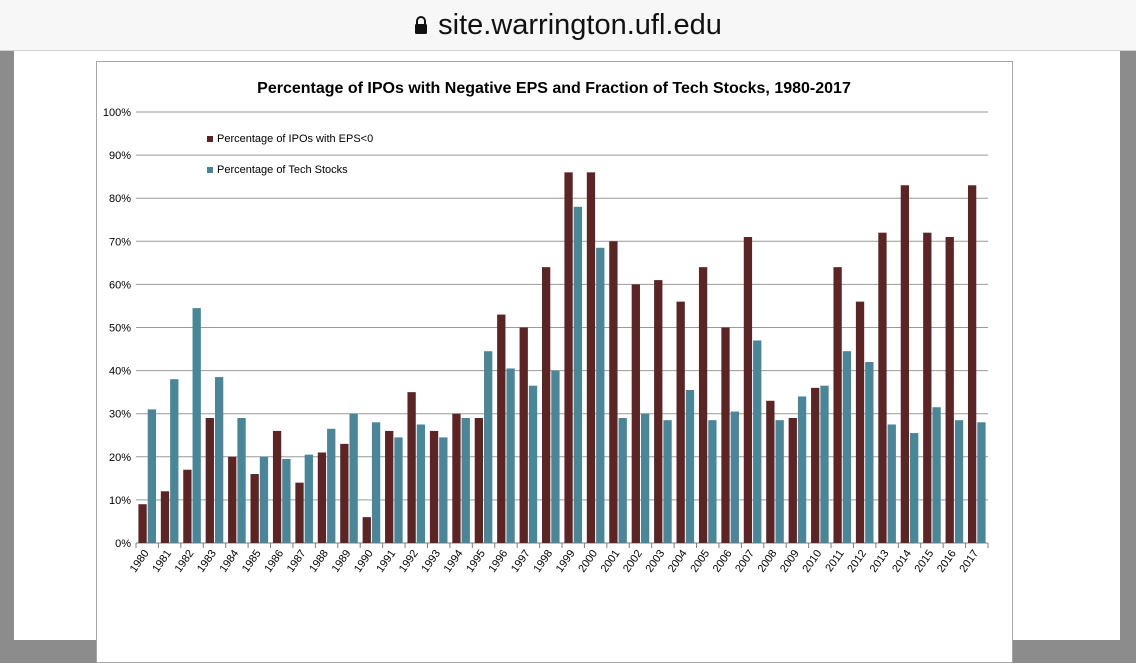 The width and height of the screenshot is (1136, 663). Describe the element at coordinates (580, 24) in the screenshot. I see `url-text: site.warrington.ufl.edu` at that location.